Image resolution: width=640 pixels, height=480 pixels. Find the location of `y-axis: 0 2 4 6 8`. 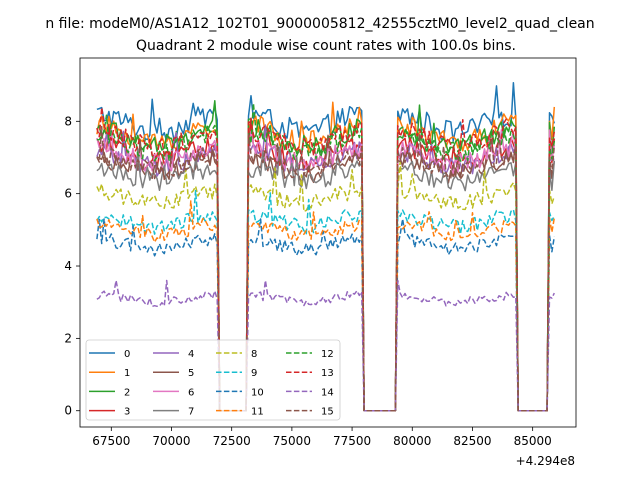

y-axis: 0 2 4 6 8 is located at coordinates (72, 266).